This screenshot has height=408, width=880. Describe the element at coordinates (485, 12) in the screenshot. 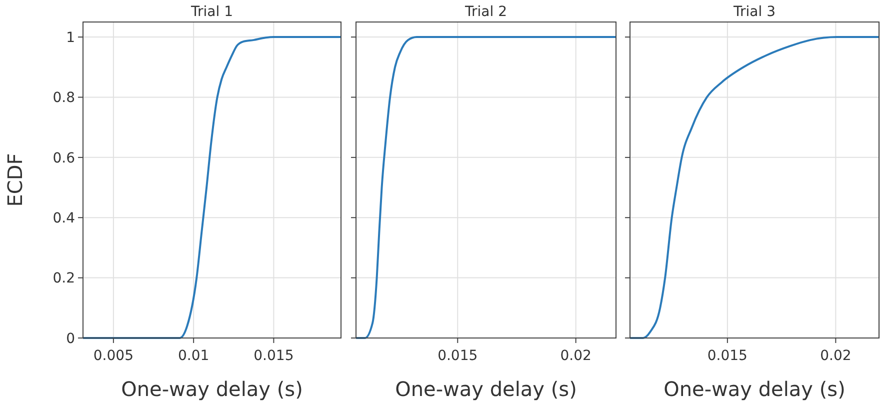

I see `chart-title: Trial 2` at that location.